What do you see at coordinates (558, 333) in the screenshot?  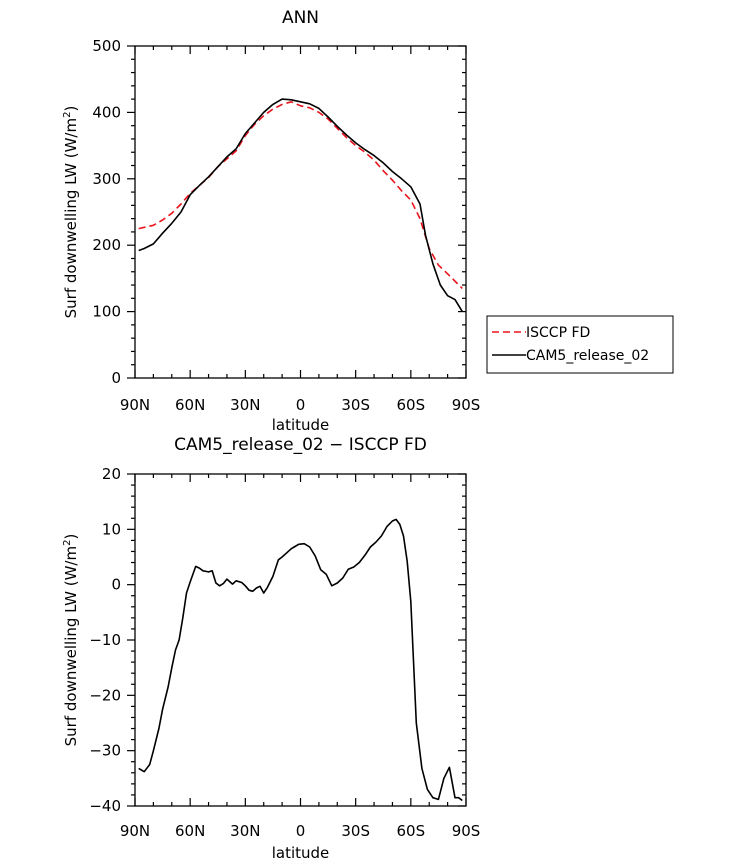 I see `legend-label: ISCCP FD` at bounding box center [558, 333].